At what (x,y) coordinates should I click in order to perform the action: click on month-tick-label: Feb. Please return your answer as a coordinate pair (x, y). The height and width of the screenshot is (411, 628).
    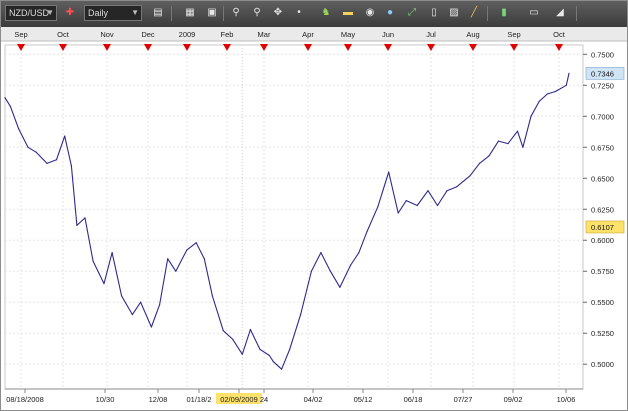
    Looking at the image, I should click on (227, 34).